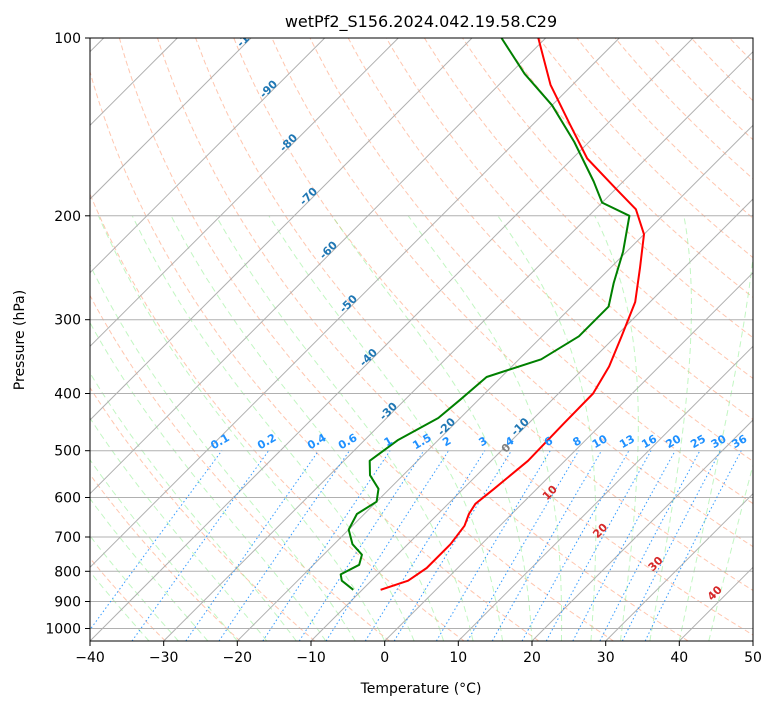  I want to click on x-tick-label: 50, so click(753, 658).